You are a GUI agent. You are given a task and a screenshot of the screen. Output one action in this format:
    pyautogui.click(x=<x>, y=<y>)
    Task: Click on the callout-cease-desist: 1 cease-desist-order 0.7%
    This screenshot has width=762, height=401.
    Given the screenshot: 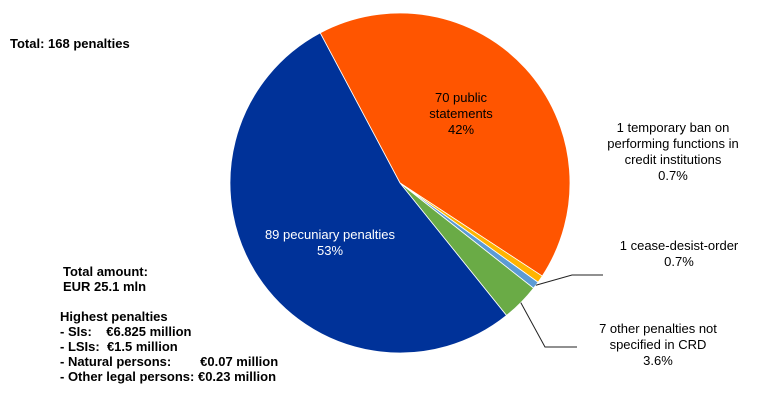 What is the action you would take?
    pyautogui.click(x=679, y=254)
    